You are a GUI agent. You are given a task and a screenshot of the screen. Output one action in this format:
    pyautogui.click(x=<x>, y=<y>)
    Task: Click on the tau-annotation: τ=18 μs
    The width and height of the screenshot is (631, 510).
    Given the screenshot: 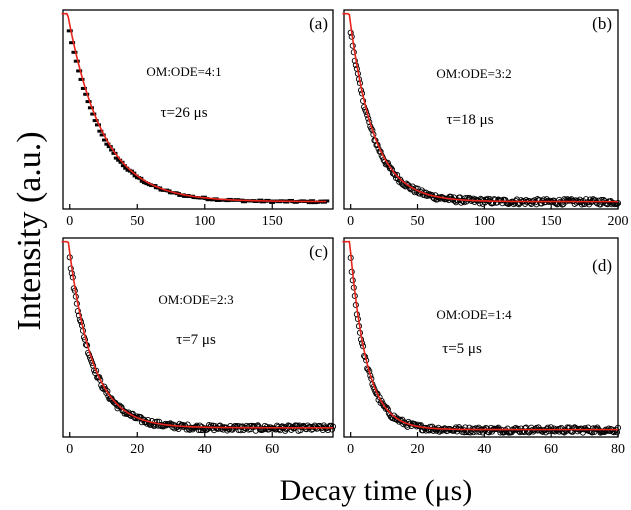 What is the action you would take?
    pyautogui.click(x=469, y=120)
    